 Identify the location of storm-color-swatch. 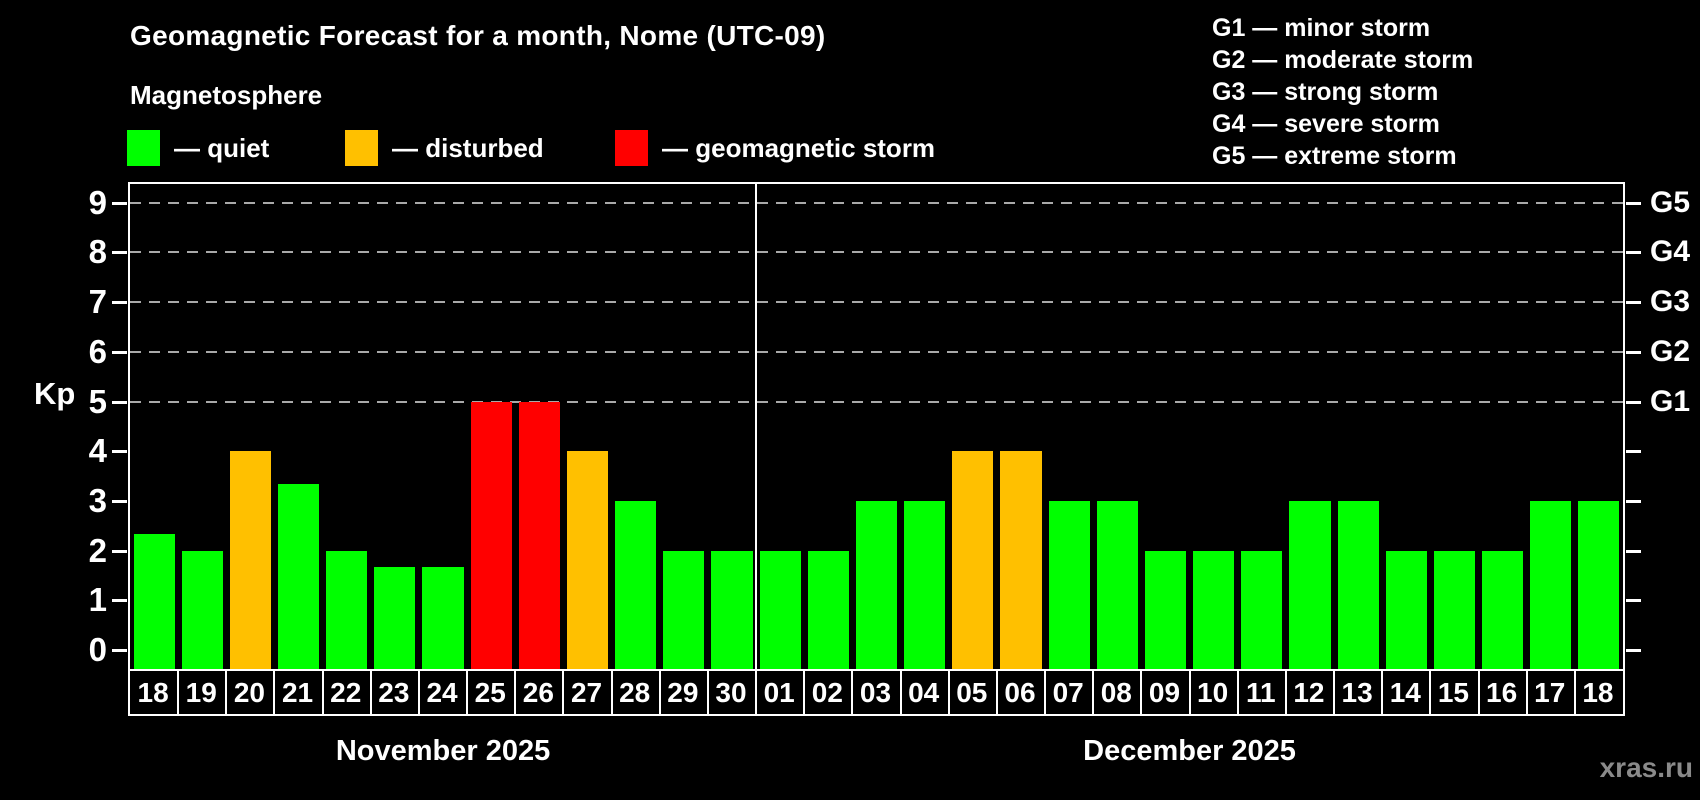
(631, 148).